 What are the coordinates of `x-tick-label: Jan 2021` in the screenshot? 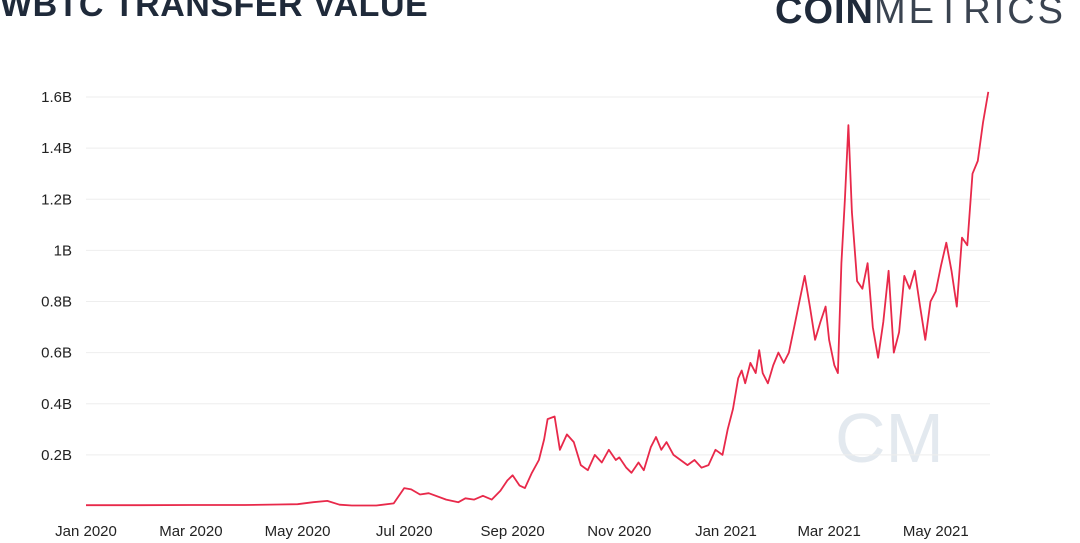 It's located at (726, 531).